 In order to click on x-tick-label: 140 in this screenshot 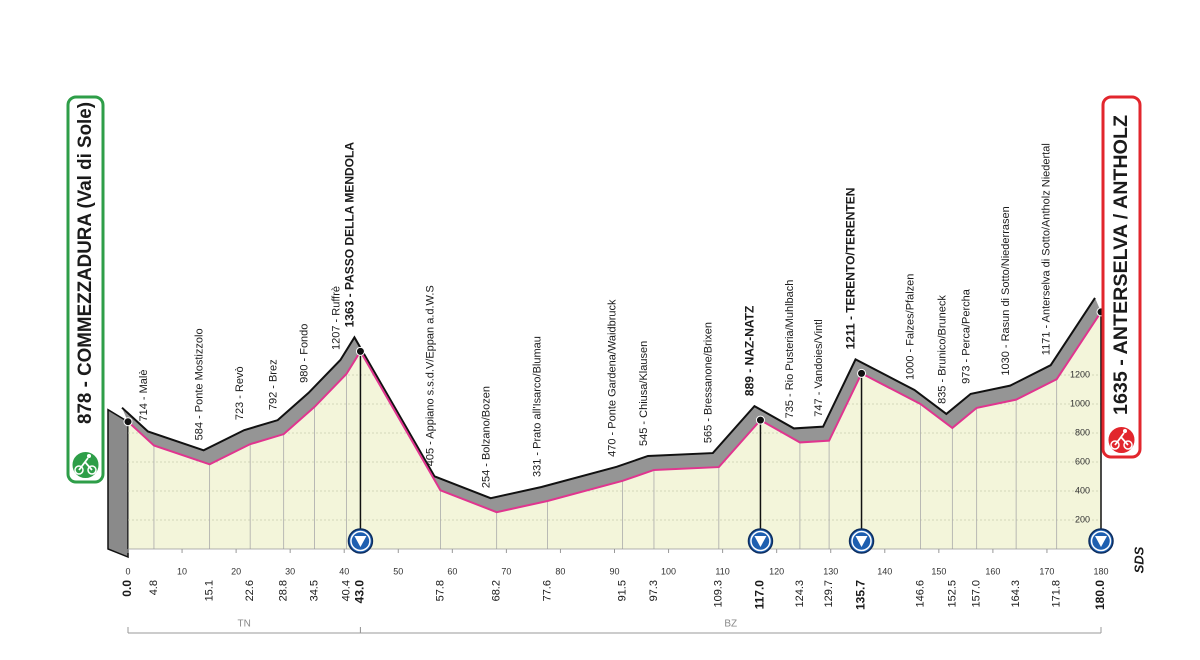, I will do `click(884, 571)`.